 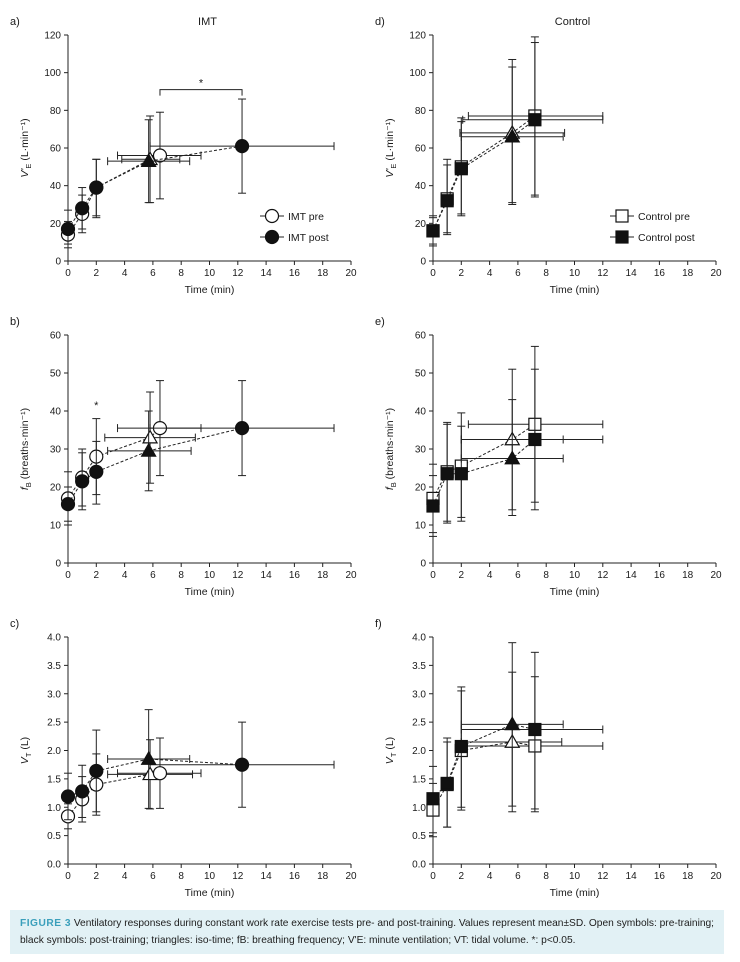 What do you see at coordinates (390, 760) in the screenshot?
I see `y-axis-label-symbol: V` at bounding box center [390, 760].